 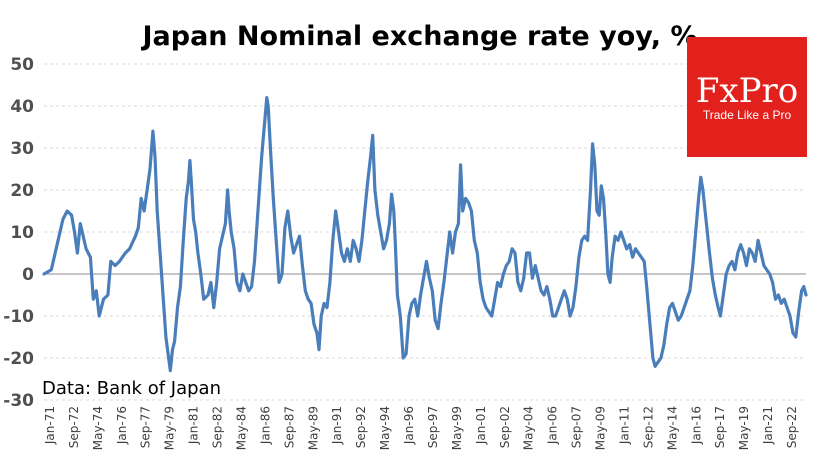 What do you see at coordinates (601, 428) in the screenshot?
I see `x-tick-label: May-09` at bounding box center [601, 428].